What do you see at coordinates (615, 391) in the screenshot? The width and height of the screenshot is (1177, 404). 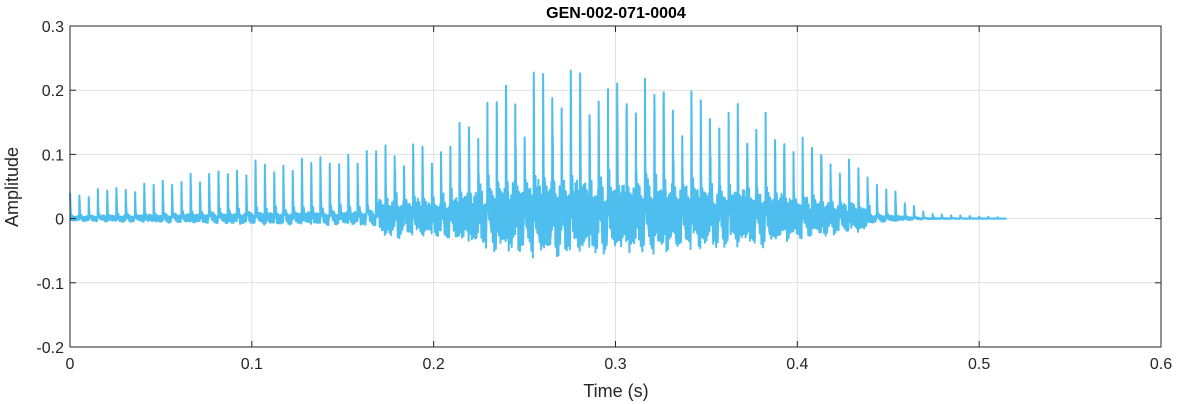 I see `x-axis-label: Time (s)` at bounding box center [615, 391].